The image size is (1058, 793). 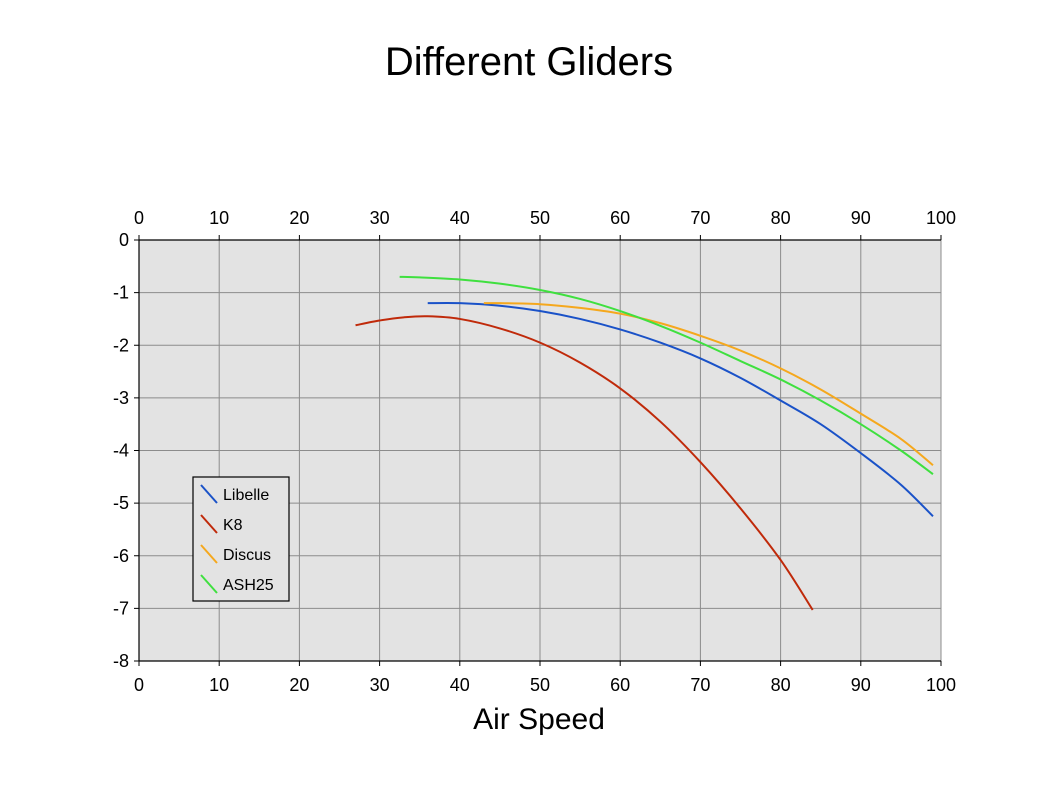 I want to click on x-tick-label: 30, so click(x=380, y=685).